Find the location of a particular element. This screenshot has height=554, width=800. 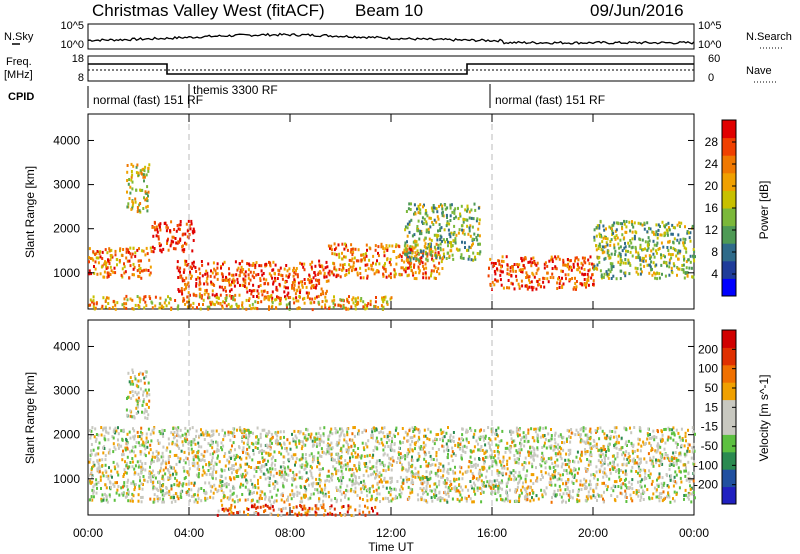

y-tick-label: 2000 is located at coordinates (66, 229).